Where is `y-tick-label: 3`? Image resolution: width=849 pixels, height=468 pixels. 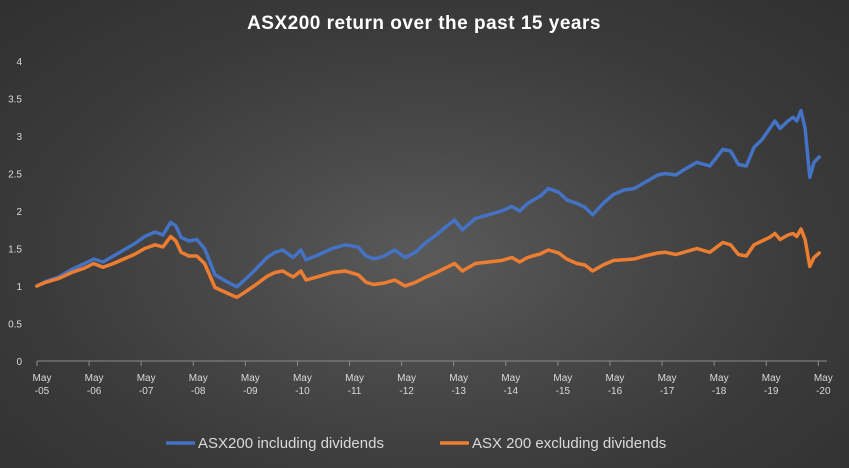
y-tick-label: 3 is located at coordinates (19, 137).